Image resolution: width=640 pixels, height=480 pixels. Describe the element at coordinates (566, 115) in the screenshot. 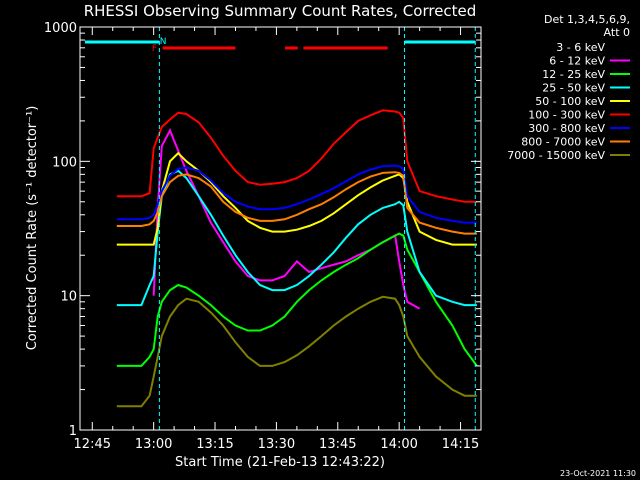

I see `legend-label-5: 100 - 300 keV` at that location.